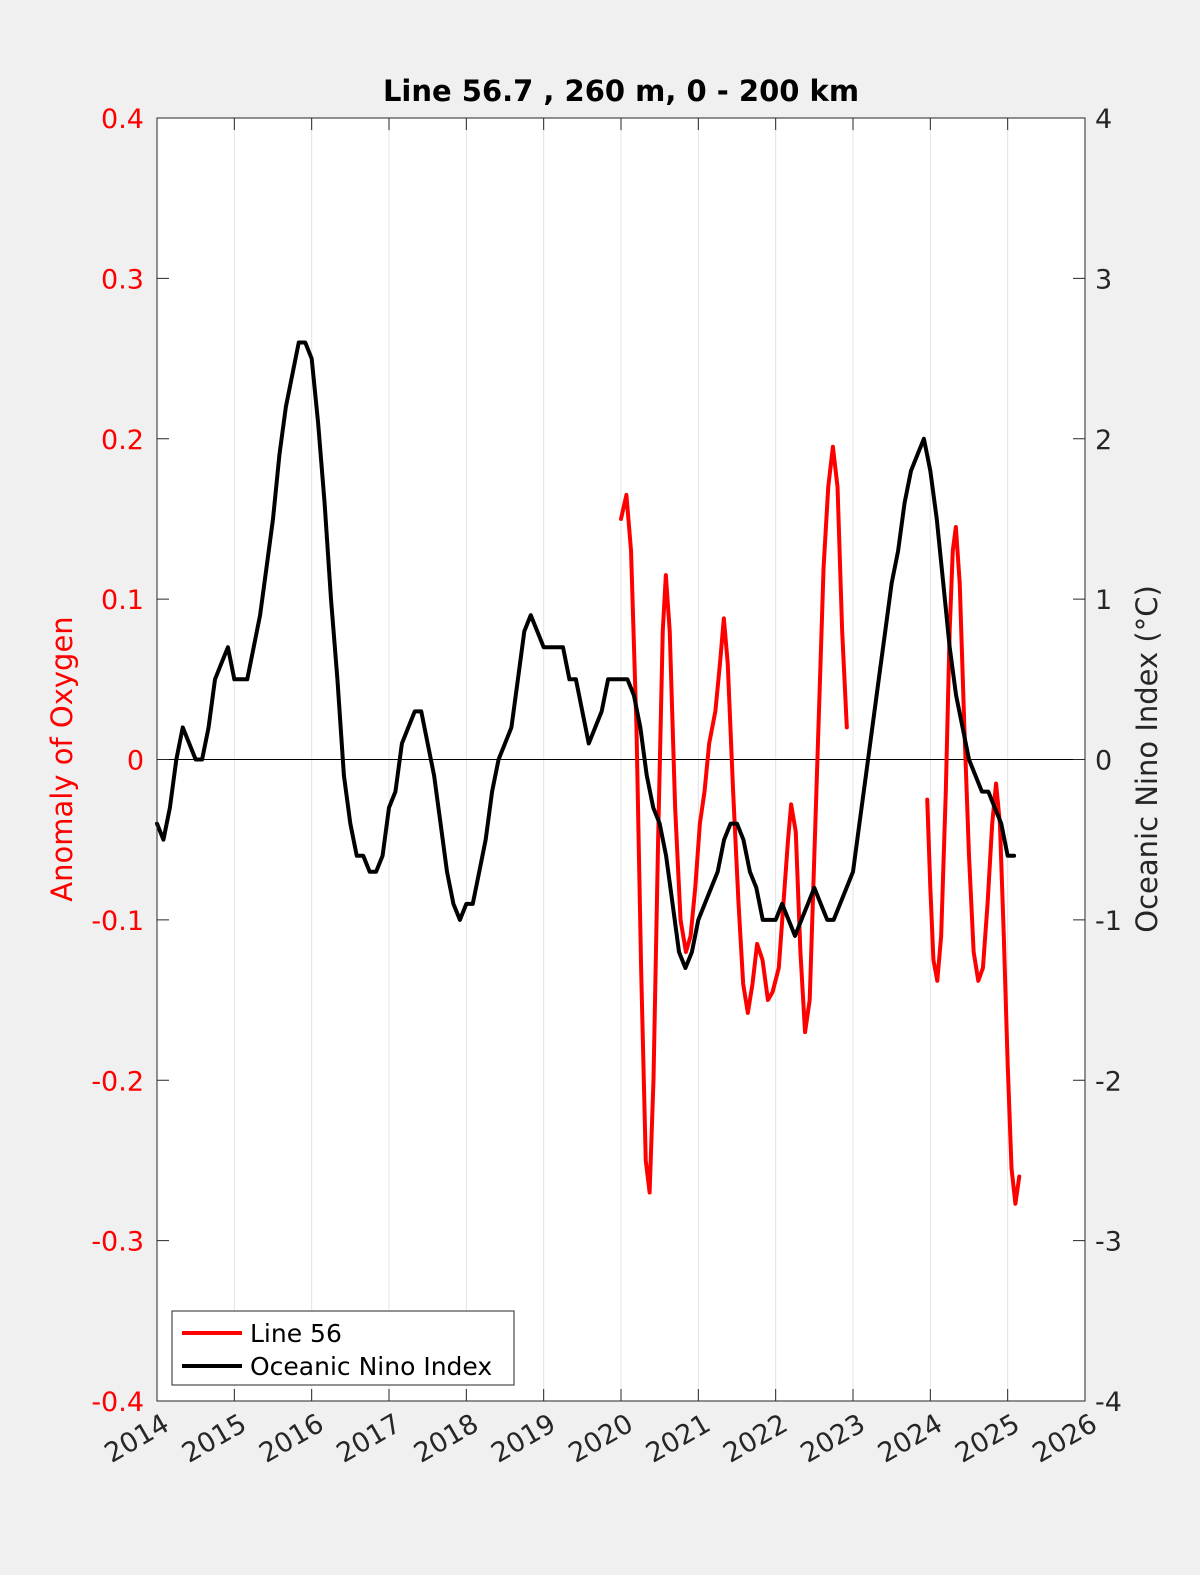 This screenshot has height=1575, width=1200. What do you see at coordinates (122, 600) in the screenshot?
I see `y-left-tick-label: 0.1` at bounding box center [122, 600].